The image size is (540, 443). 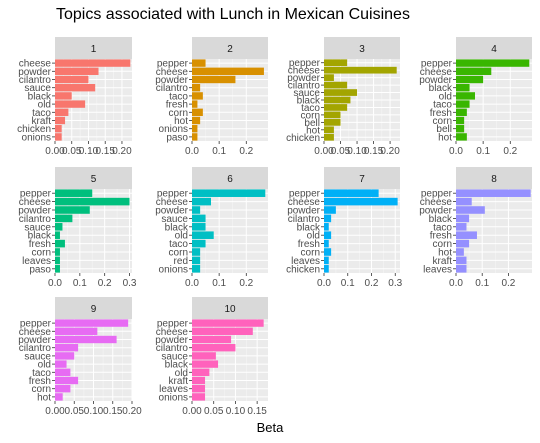 I want to click on bar-chicken, so click(x=326, y=269).